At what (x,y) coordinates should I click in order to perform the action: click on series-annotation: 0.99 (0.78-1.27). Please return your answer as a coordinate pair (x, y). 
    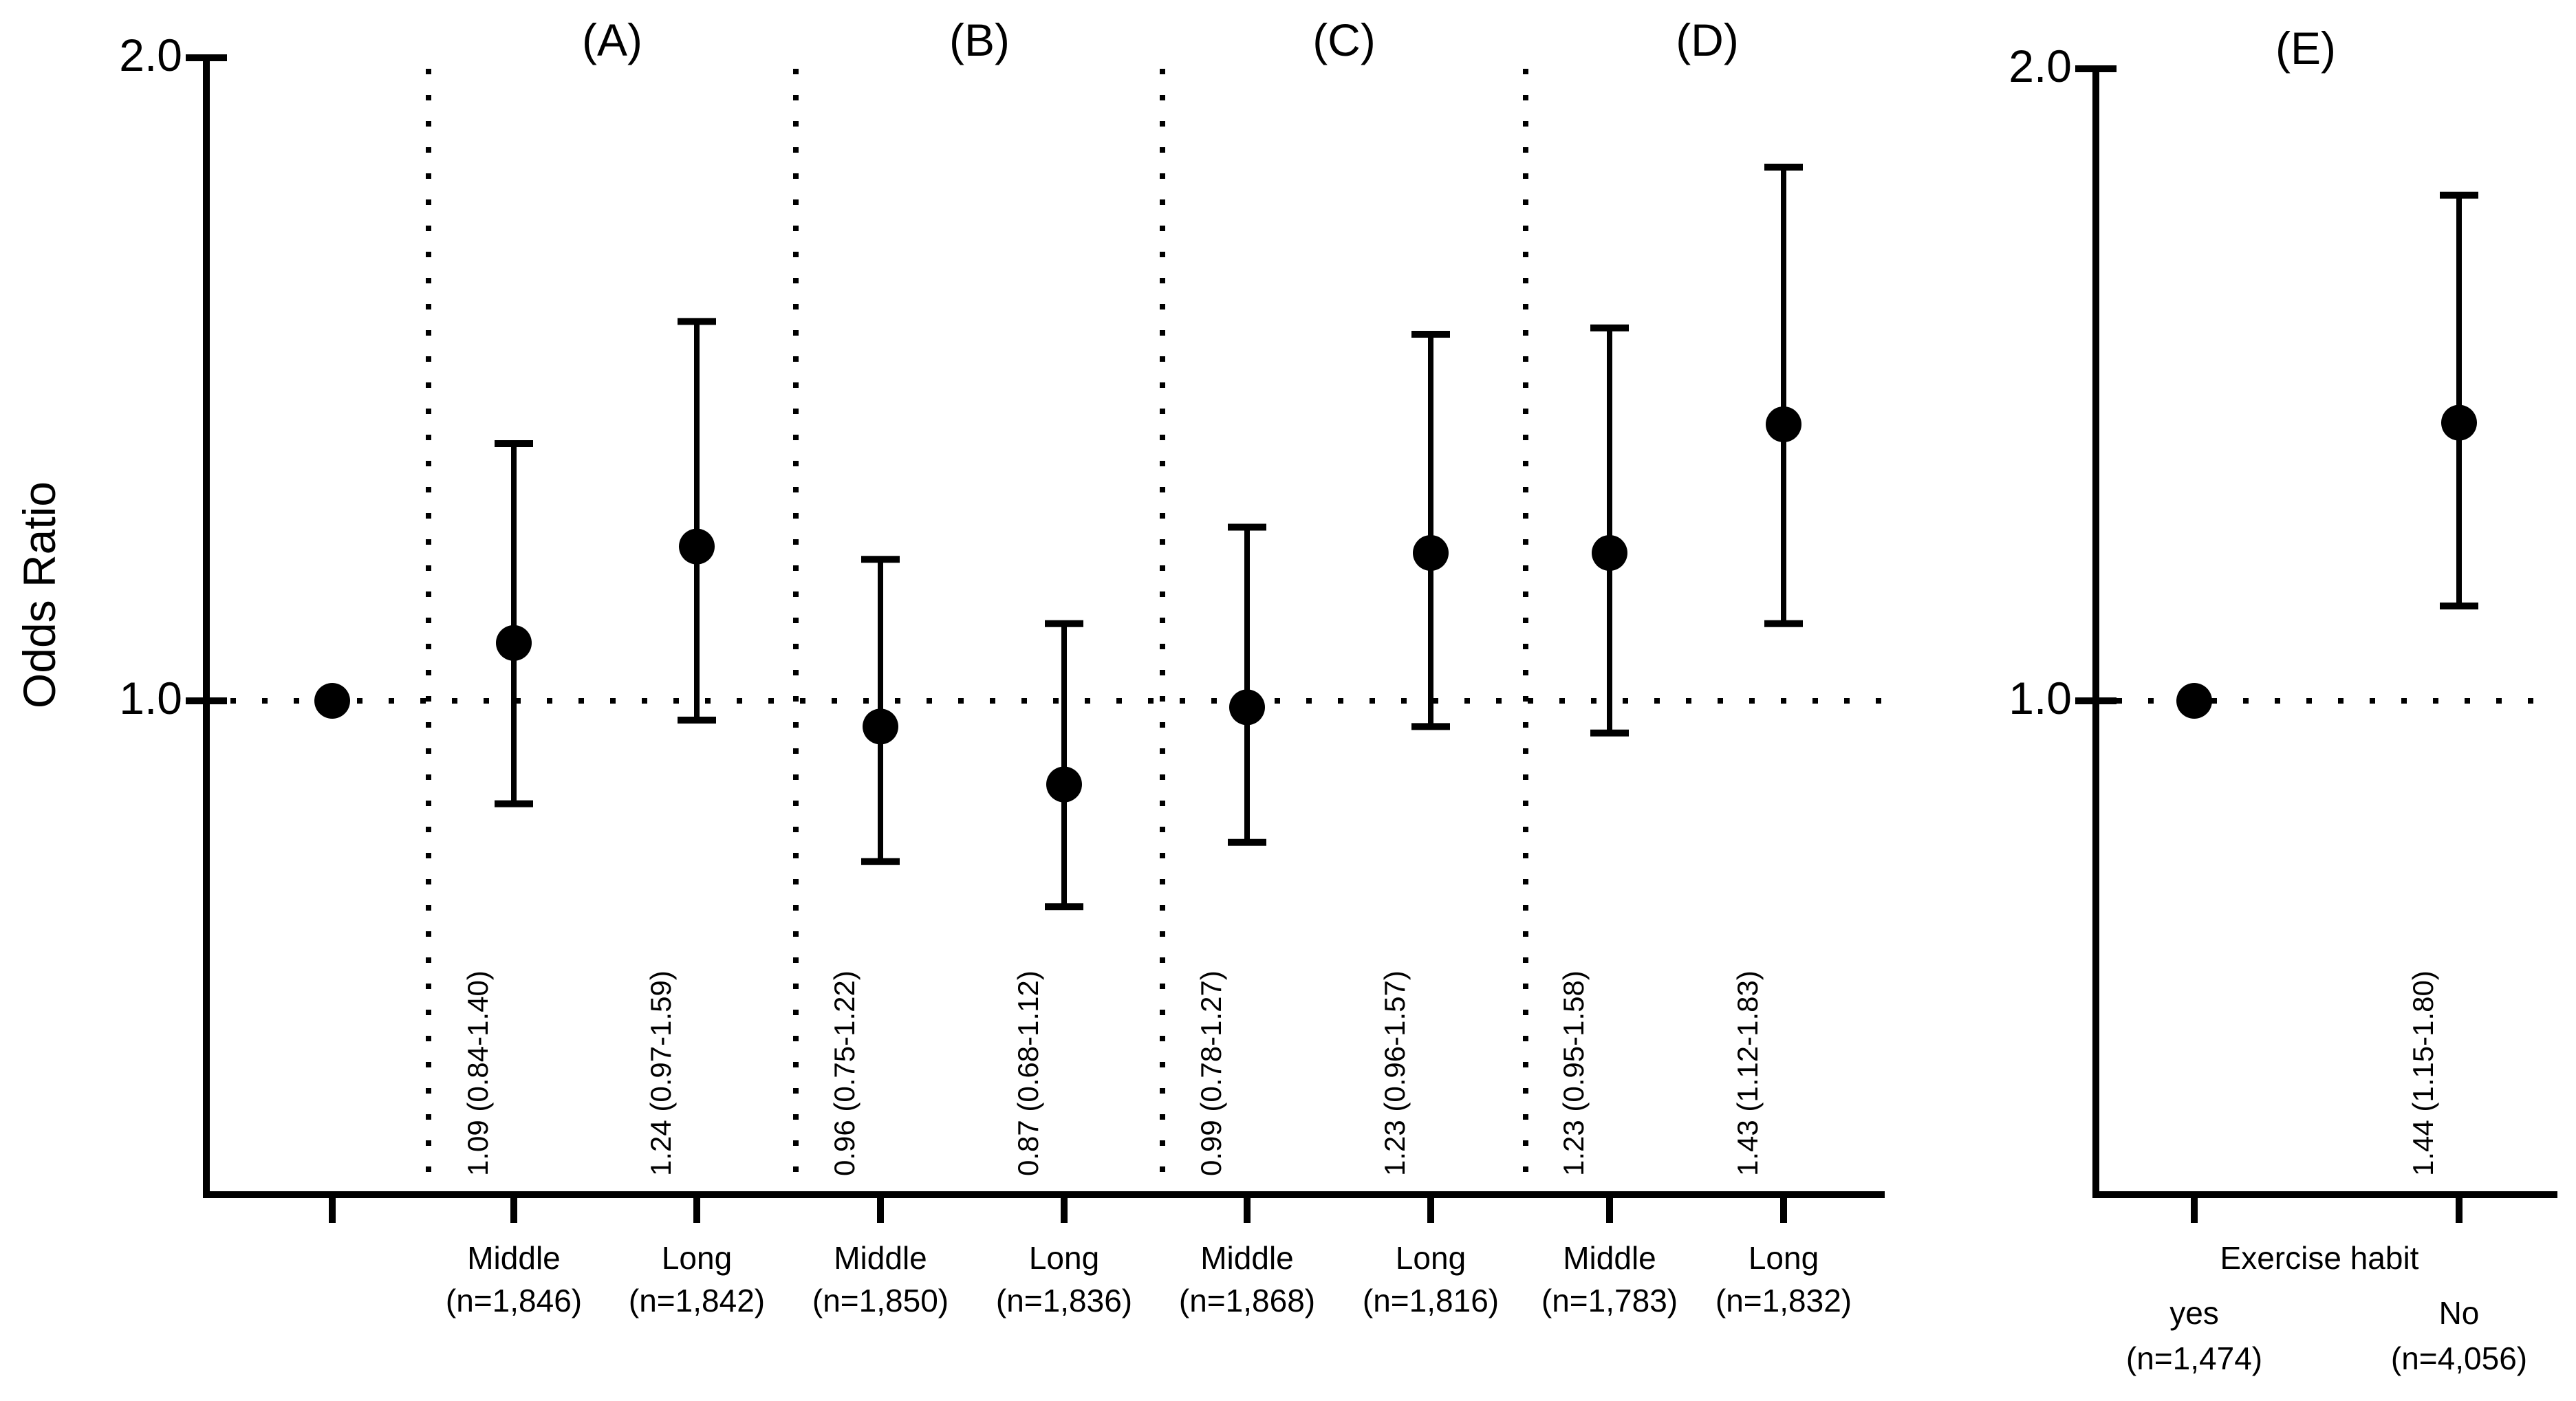
    Looking at the image, I should click on (1211, 1073).